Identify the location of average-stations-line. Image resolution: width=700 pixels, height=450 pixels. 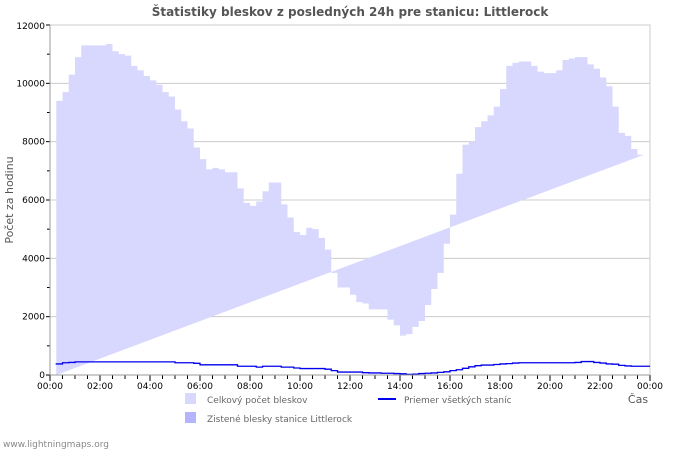
(352, 368).